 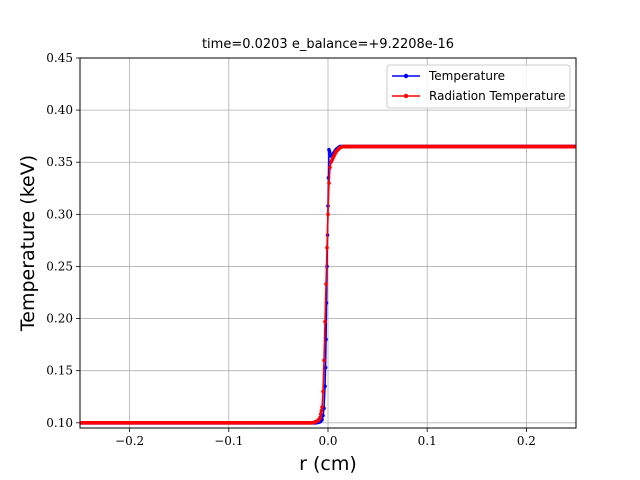 What do you see at coordinates (228, 441) in the screenshot?
I see `x-tick-label: −0.1` at bounding box center [228, 441].